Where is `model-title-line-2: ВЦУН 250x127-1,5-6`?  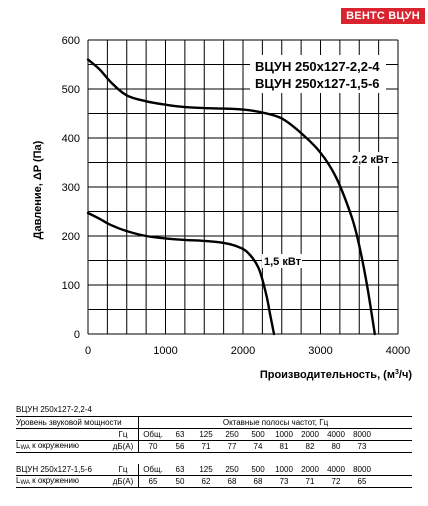
model-title-line-2: ВЦУН 250x127-1,5-6 is located at coordinates (317, 83).